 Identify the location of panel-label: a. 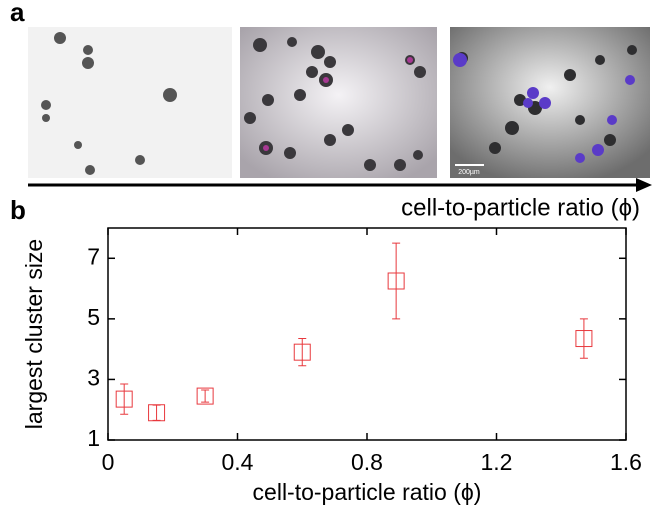
(17, 13).